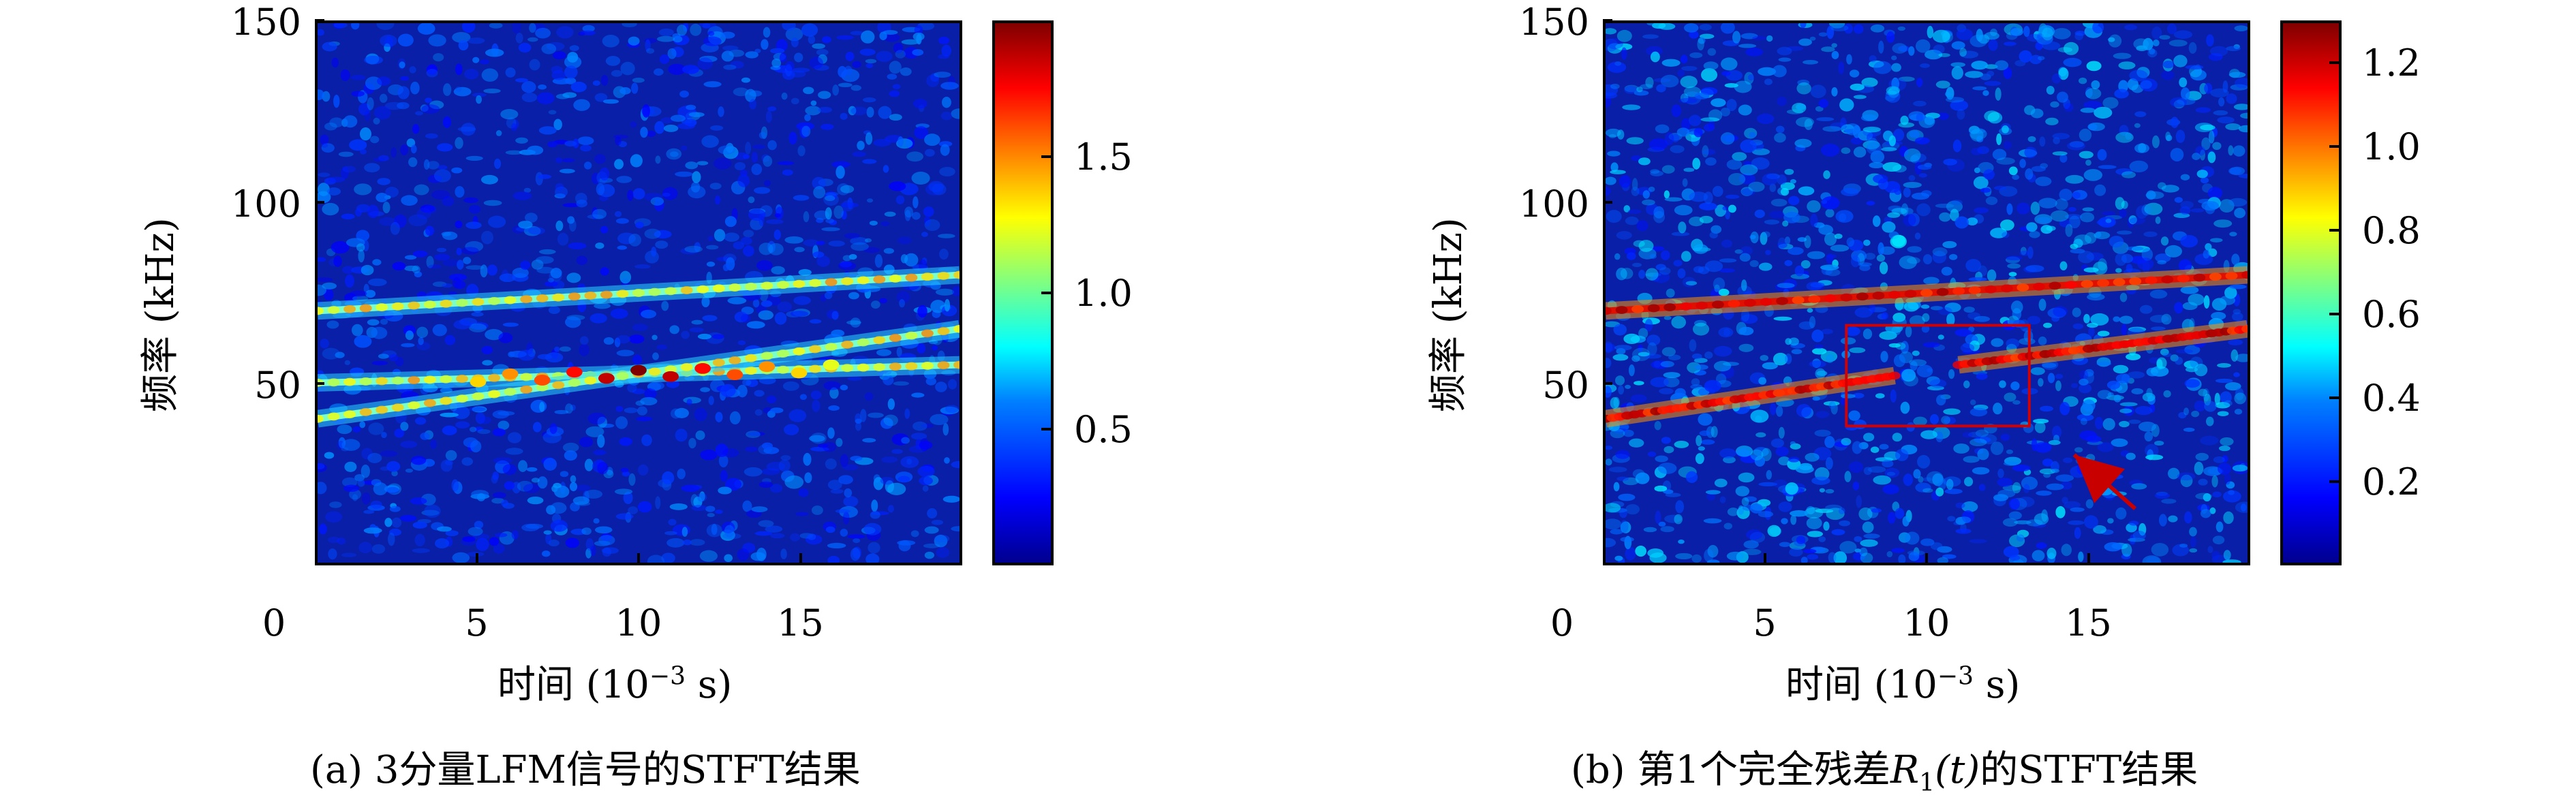  I want to click on x-axis-label-b-prefix: 时间 (10, so click(1861, 685).